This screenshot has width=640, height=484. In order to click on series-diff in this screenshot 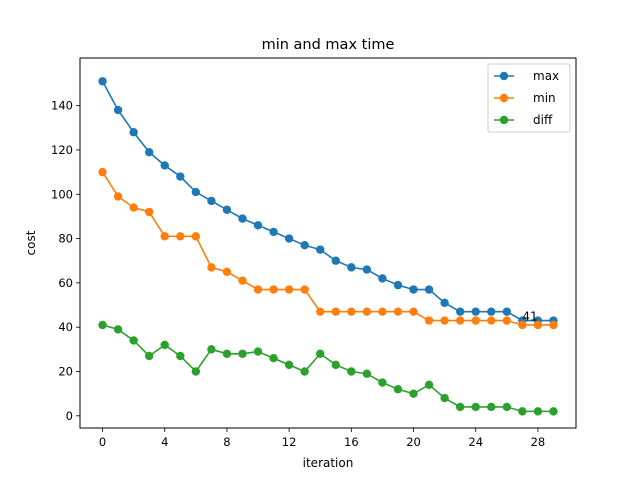, I will do `click(328, 368)`.